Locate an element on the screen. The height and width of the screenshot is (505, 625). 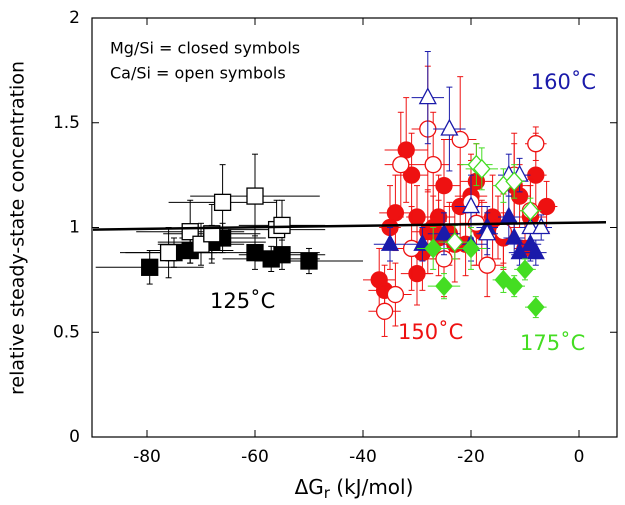
annotation: 160˚C is located at coordinates (563, 82).